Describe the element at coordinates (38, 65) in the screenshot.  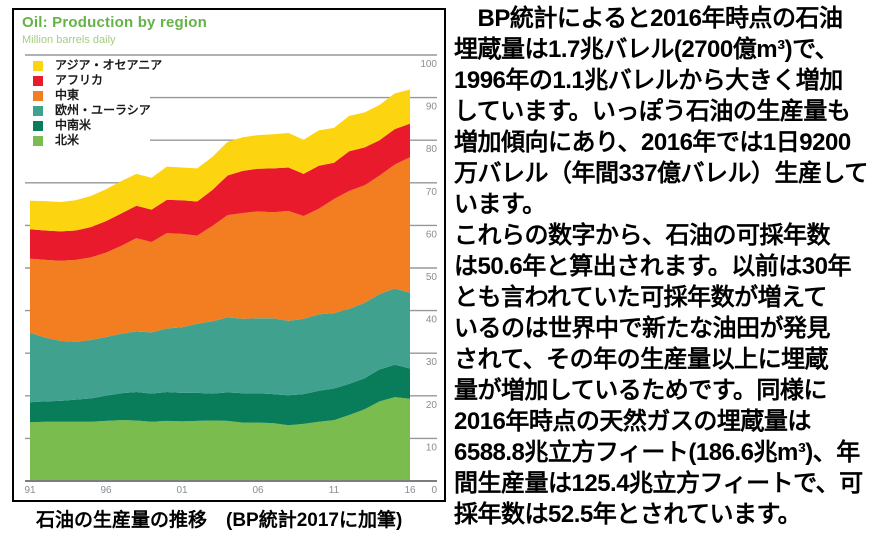
I see `legend-swatch-asia-oceania` at that location.